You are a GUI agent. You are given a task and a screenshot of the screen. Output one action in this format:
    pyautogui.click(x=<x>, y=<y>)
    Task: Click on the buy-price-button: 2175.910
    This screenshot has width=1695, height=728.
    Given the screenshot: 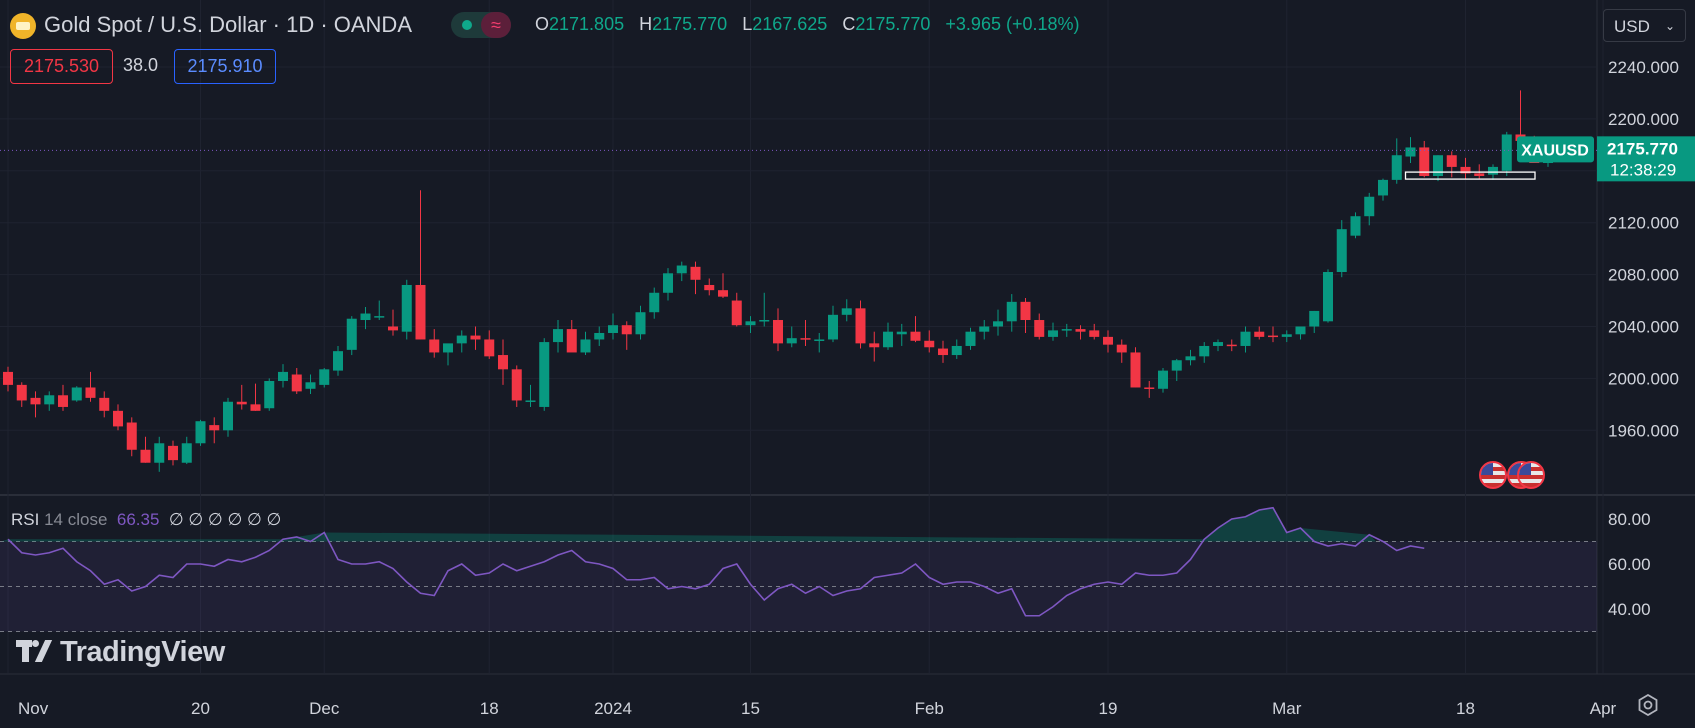 What is the action you would take?
    pyautogui.click(x=225, y=66)
    